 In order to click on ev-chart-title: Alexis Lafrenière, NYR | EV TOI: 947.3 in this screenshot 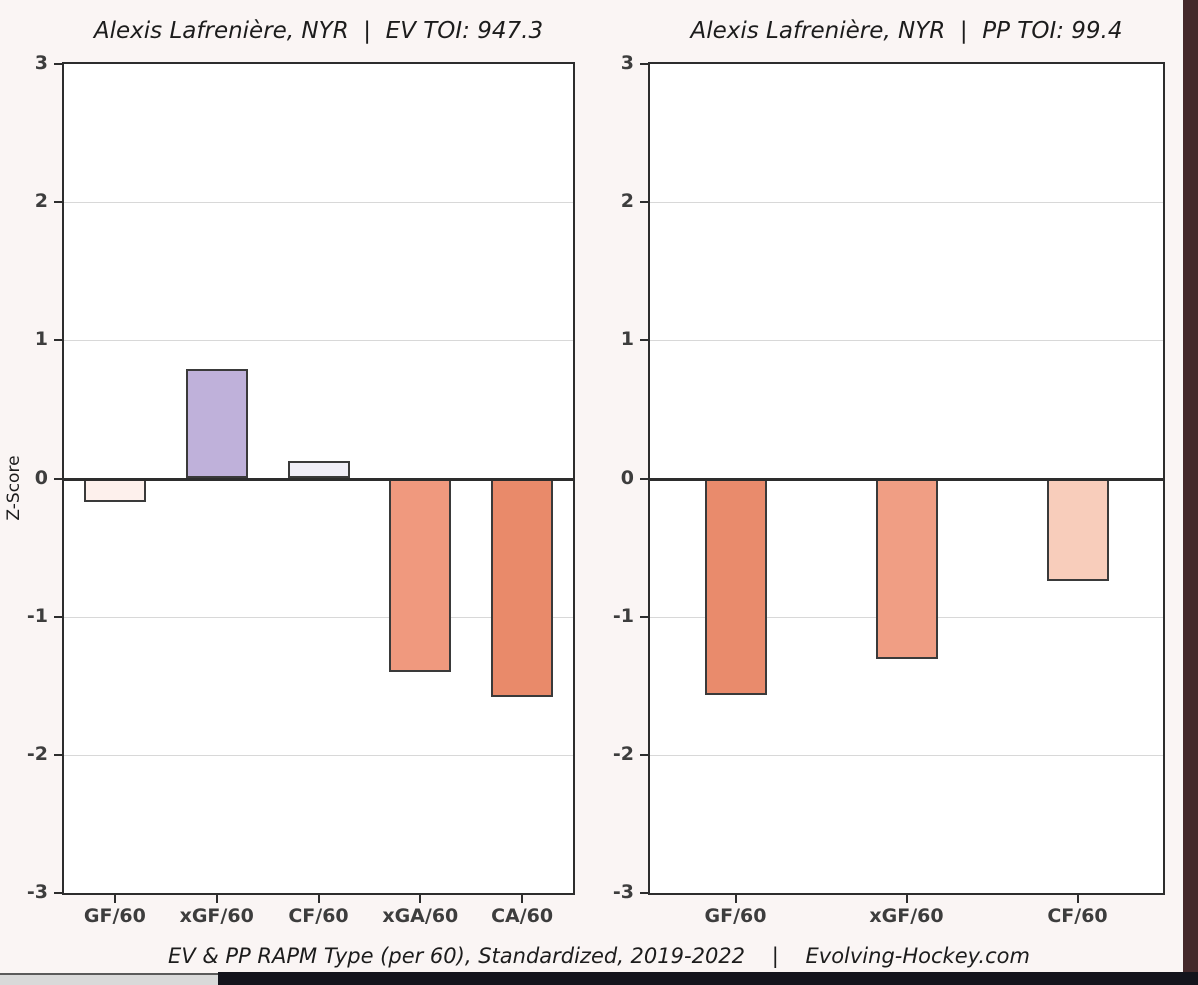, I will do `click(318, 31)`.